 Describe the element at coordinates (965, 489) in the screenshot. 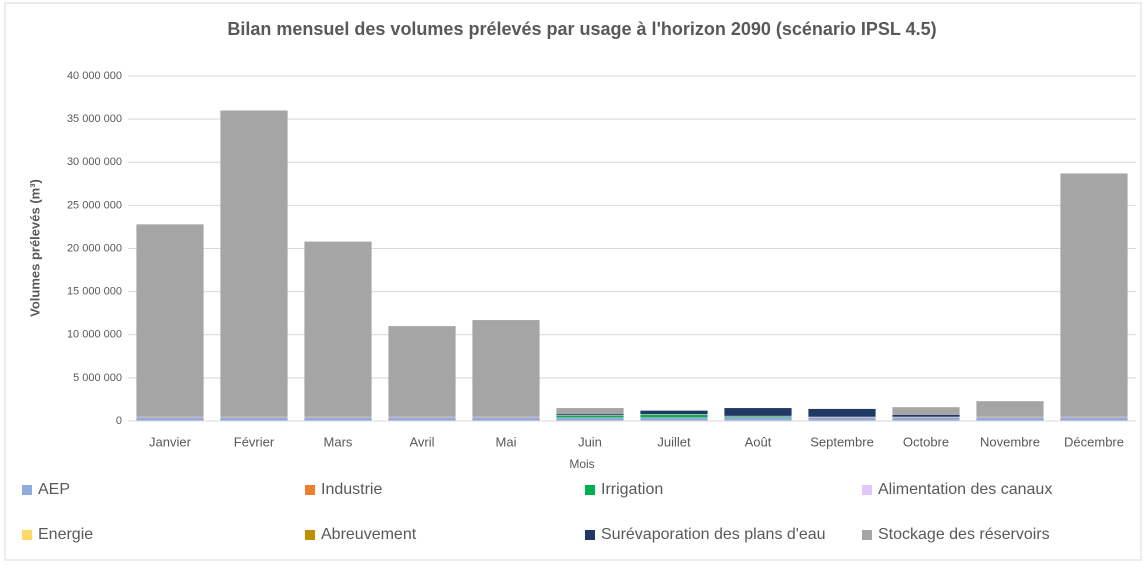

I see `legend-label: Alimentation des canaux` at that location.